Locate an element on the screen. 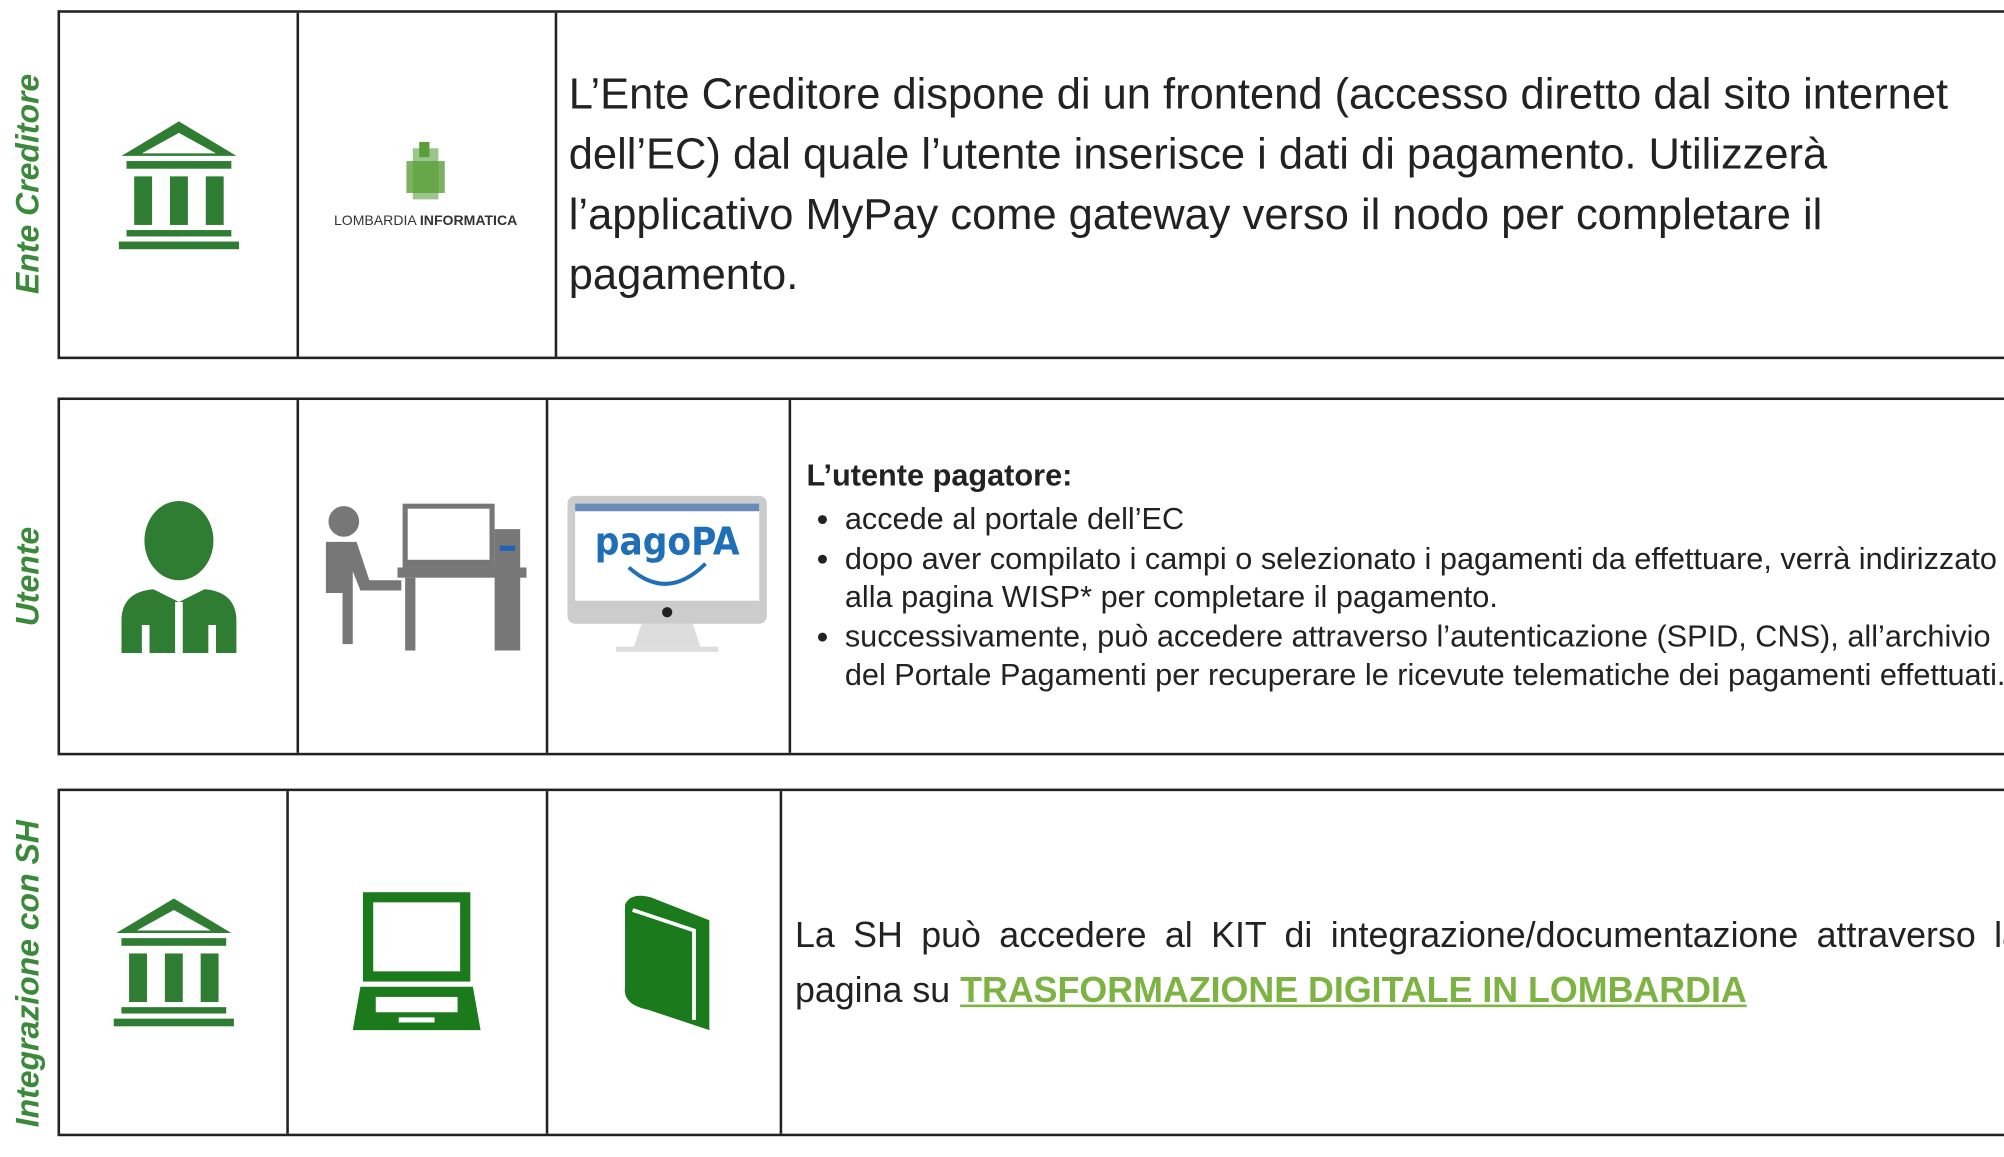 This screenshot has width=2004, height=1157. bullet: accede al portale dell’EC is located at coordinates (1424, 520).